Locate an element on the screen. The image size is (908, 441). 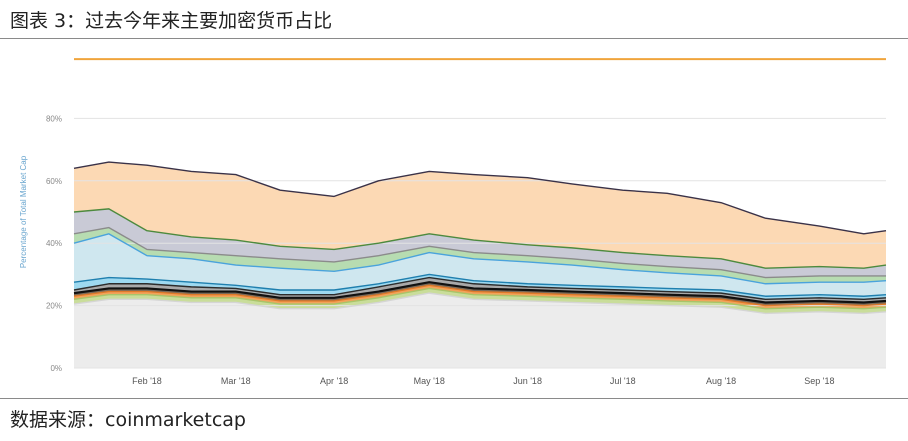
x-tick-label: Jun '18 is located at coordinates (527, 381).